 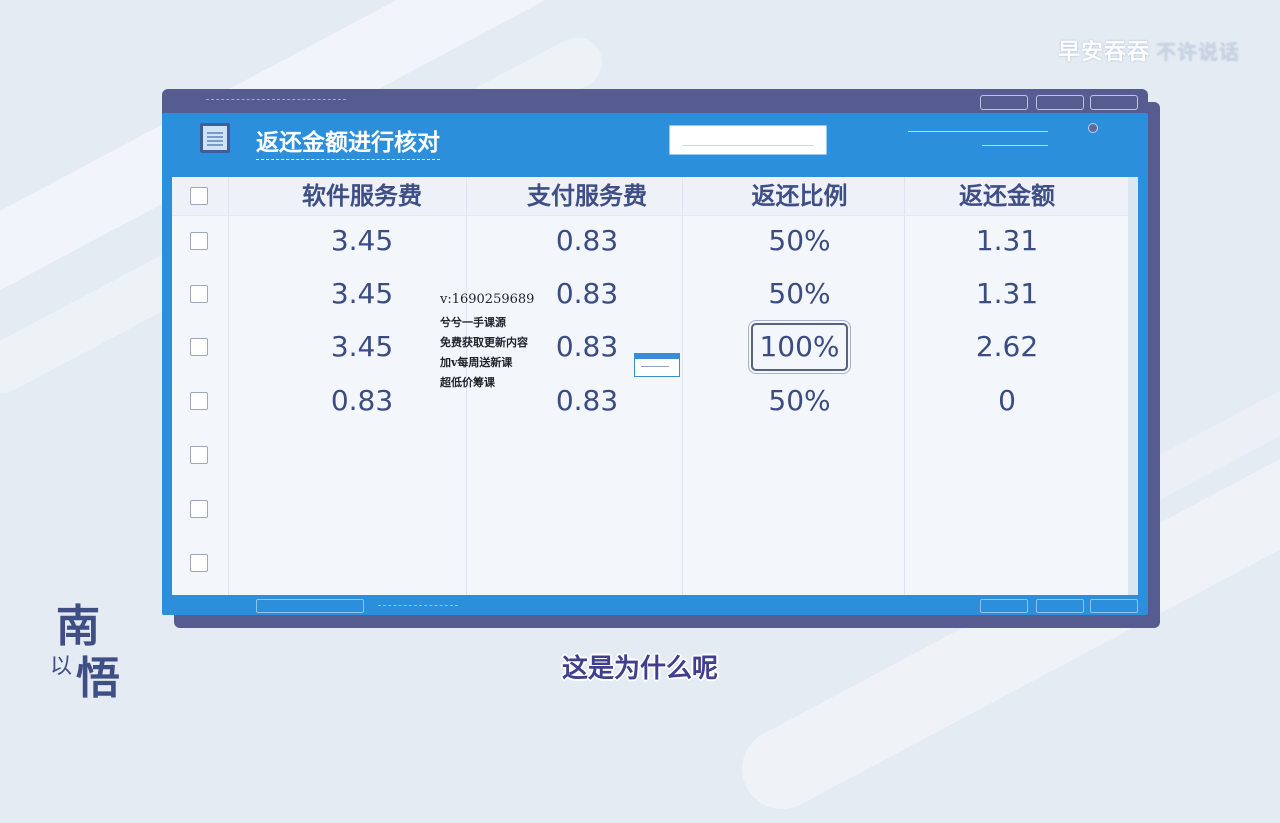 I want to click on logo-char: 悟, so click(x=98, y=678).